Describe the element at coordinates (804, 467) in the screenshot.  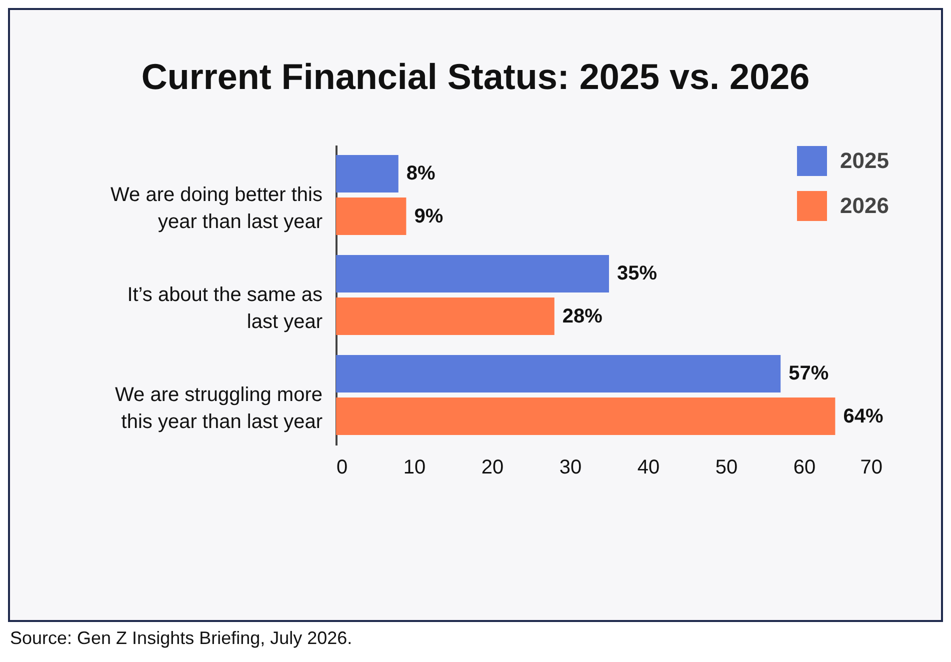
I see `x-tick-label: 60` at that location.